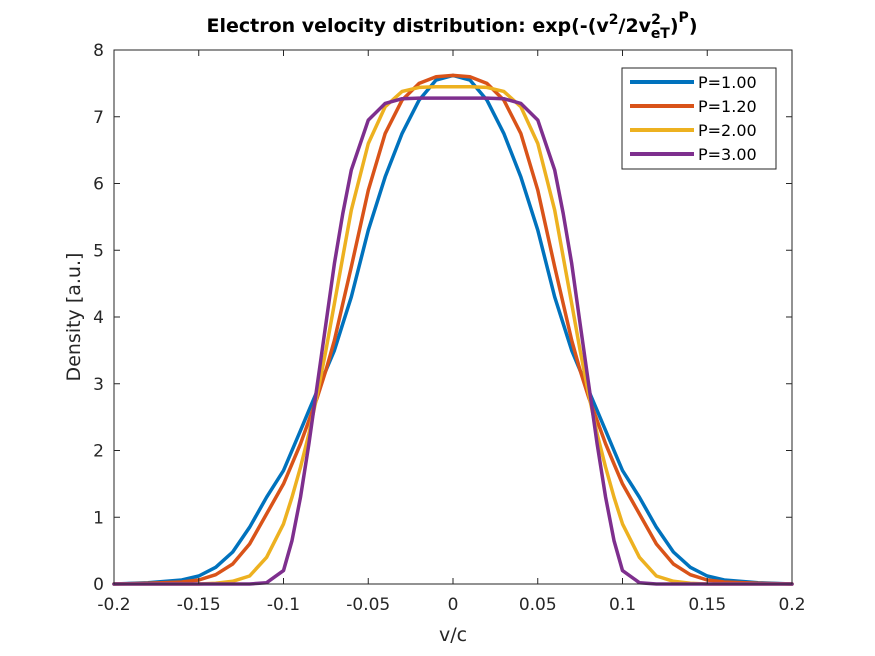 This screenshot has height=656, width=875. What do you see at coordinates (98, 185) in the screenshot?
I see `y-tick-label: 6` at bounding box center [98, 185].